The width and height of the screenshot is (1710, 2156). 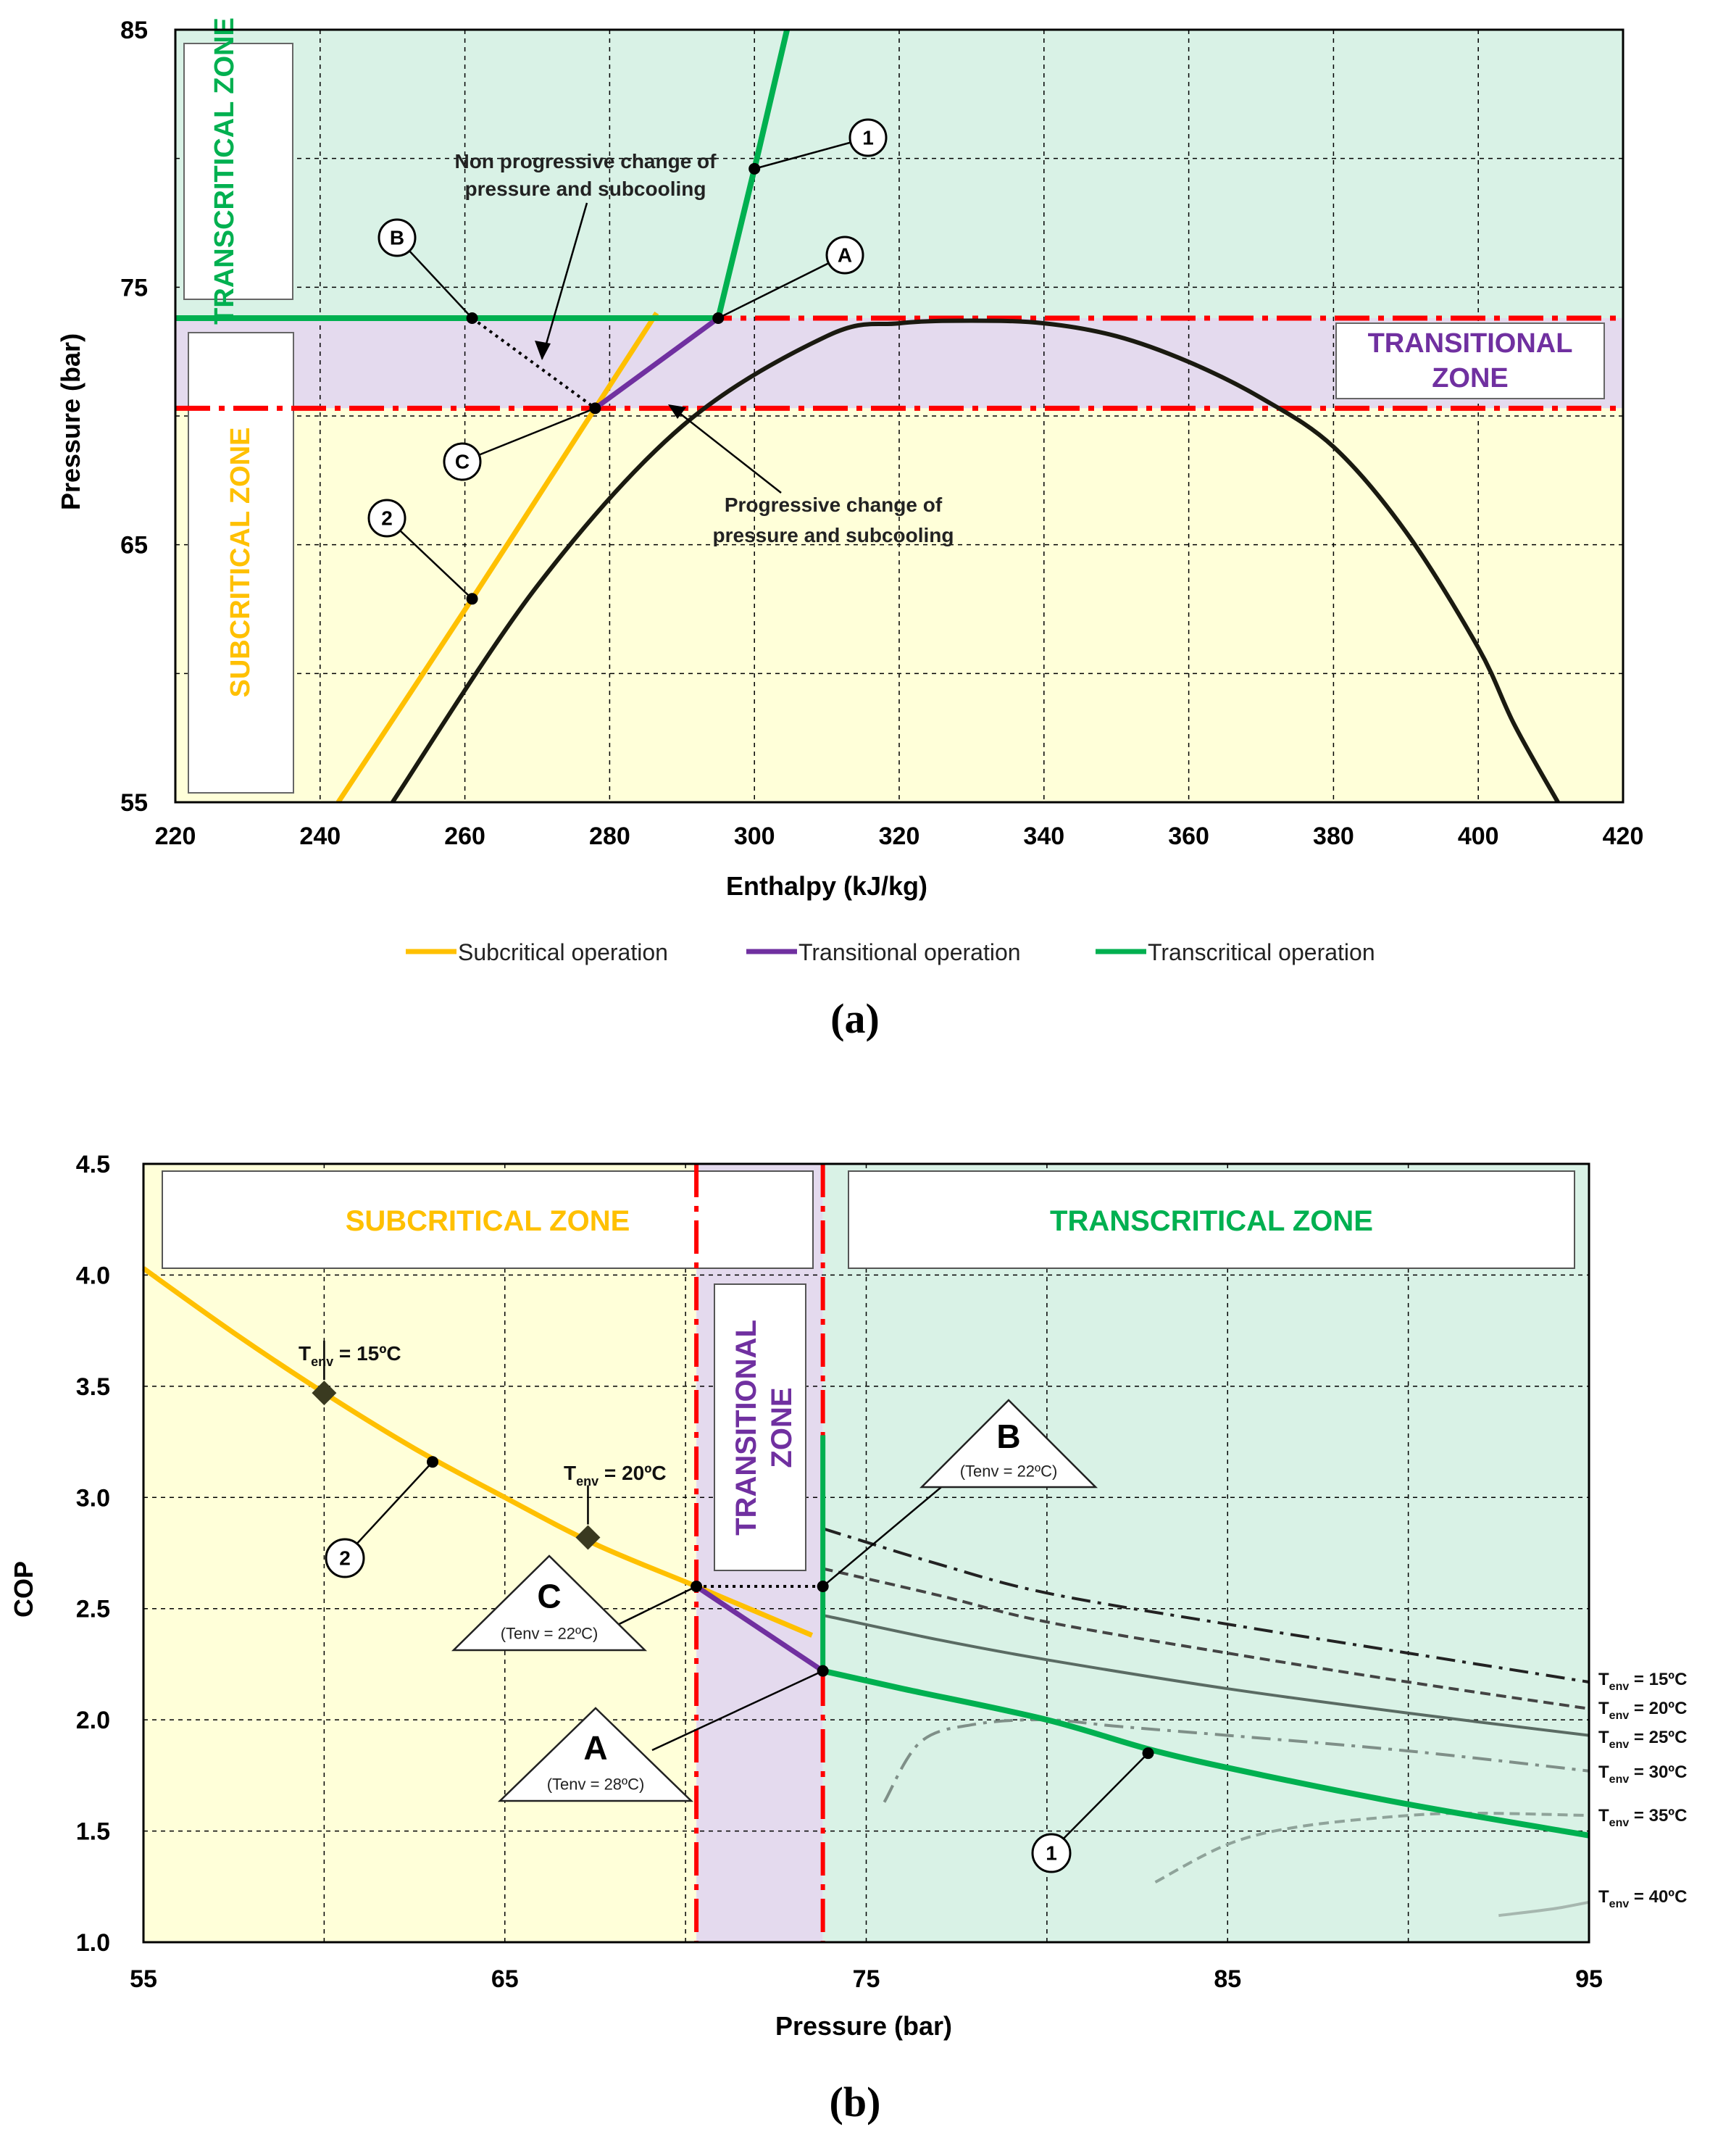 What do you see at coordinates (93, 1387) in the screenshot?
I see `y-tick-label: 3.5` at bounding box center [93, 1387].